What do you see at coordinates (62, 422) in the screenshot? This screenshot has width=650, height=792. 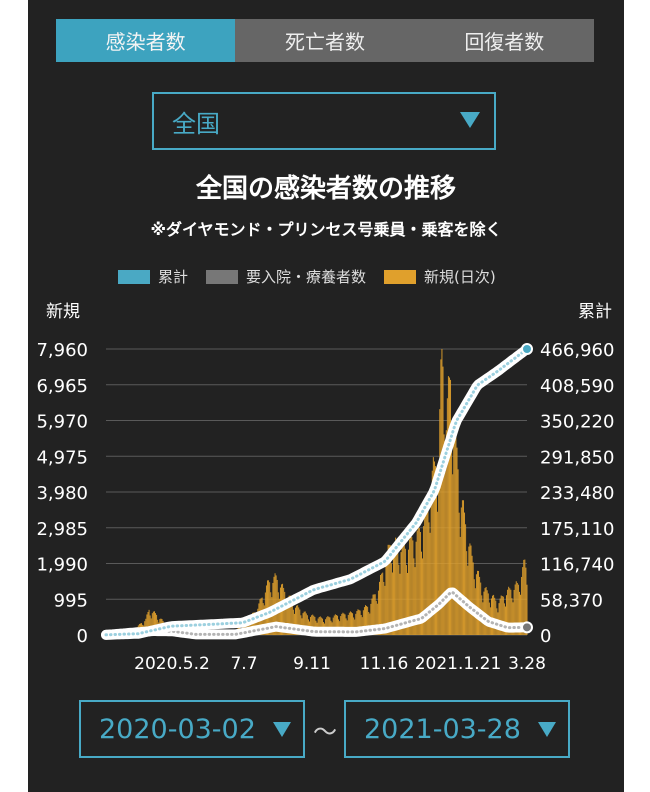 I see `y-left-tick: 5,970` at bounding box center [62, 422].